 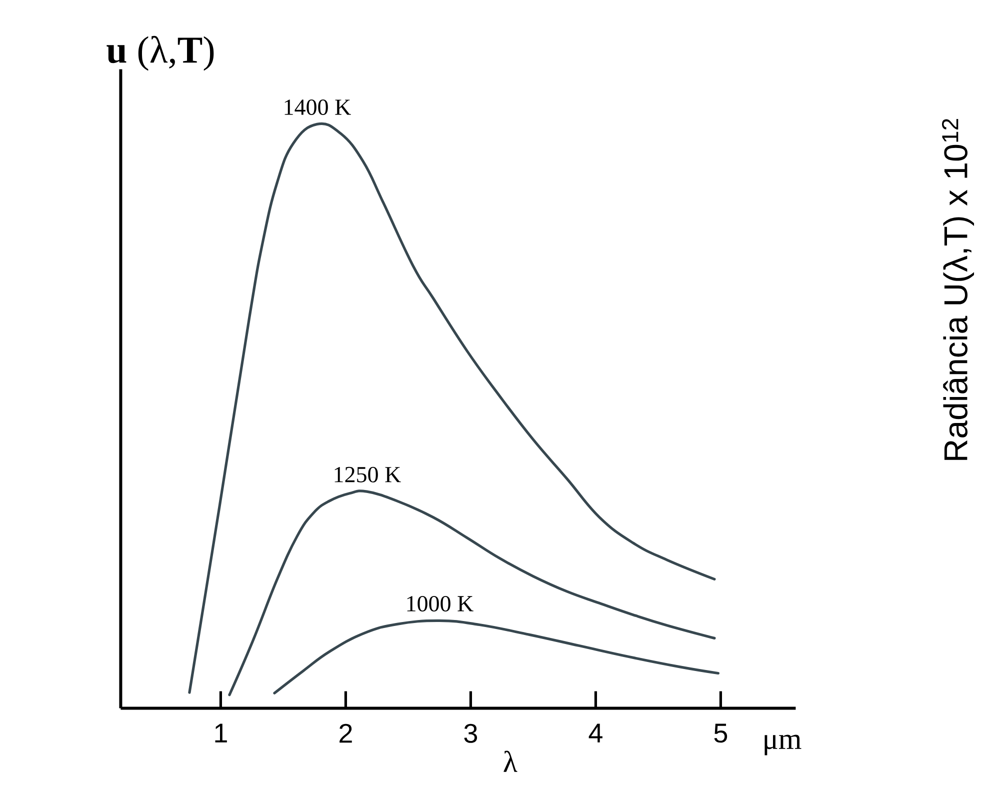 What do you see at coordinates (783, 745) in the screenshot?
I see `text: μm` at bounding box center [783, 745].